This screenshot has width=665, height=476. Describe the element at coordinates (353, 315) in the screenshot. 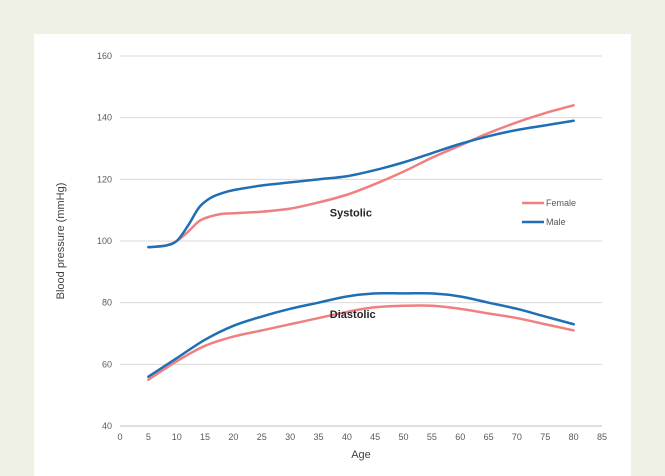

I see `annotation-diastolic: Diastolic` at that location.